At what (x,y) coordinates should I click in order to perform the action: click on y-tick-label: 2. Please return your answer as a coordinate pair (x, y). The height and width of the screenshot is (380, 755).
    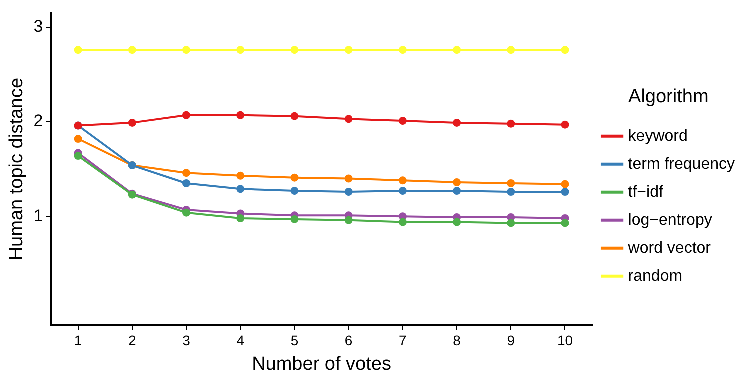
    Looking at the image, I should click on (39, 121).